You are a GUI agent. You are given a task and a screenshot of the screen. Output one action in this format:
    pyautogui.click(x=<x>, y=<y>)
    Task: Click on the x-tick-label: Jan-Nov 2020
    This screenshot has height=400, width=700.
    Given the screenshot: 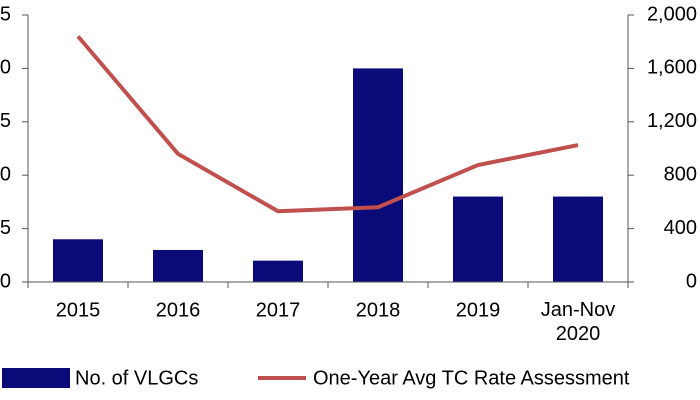 What is the action you would take?
    pyautogui.click(x=578, y=322)
    